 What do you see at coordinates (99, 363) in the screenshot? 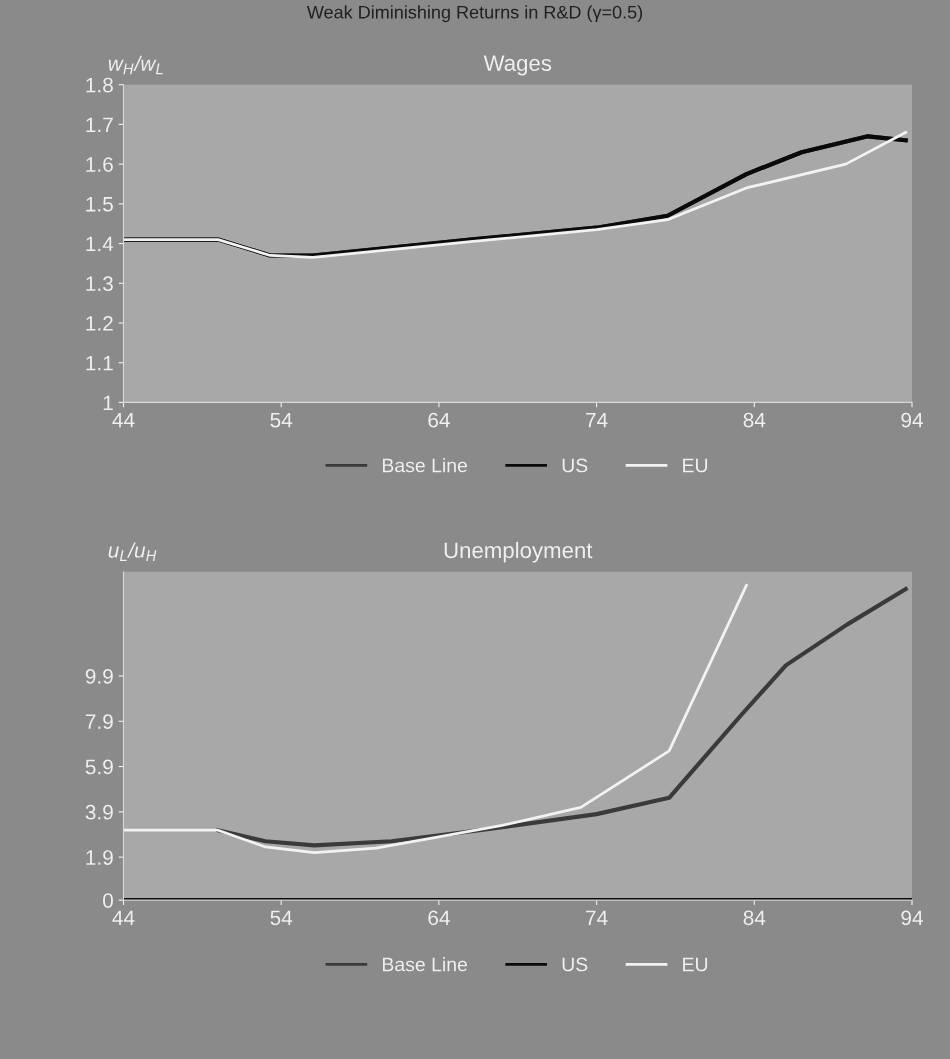
I see `y-tick-label: 1.1` at bounding box center [99, 363].